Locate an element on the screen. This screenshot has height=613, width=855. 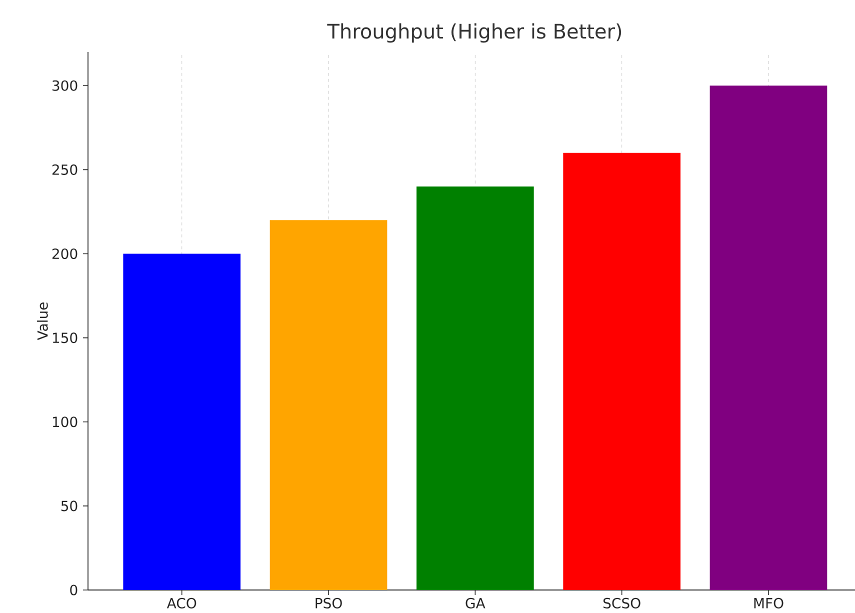
y-tick-label: 300 is located at coordinates (65, 85).